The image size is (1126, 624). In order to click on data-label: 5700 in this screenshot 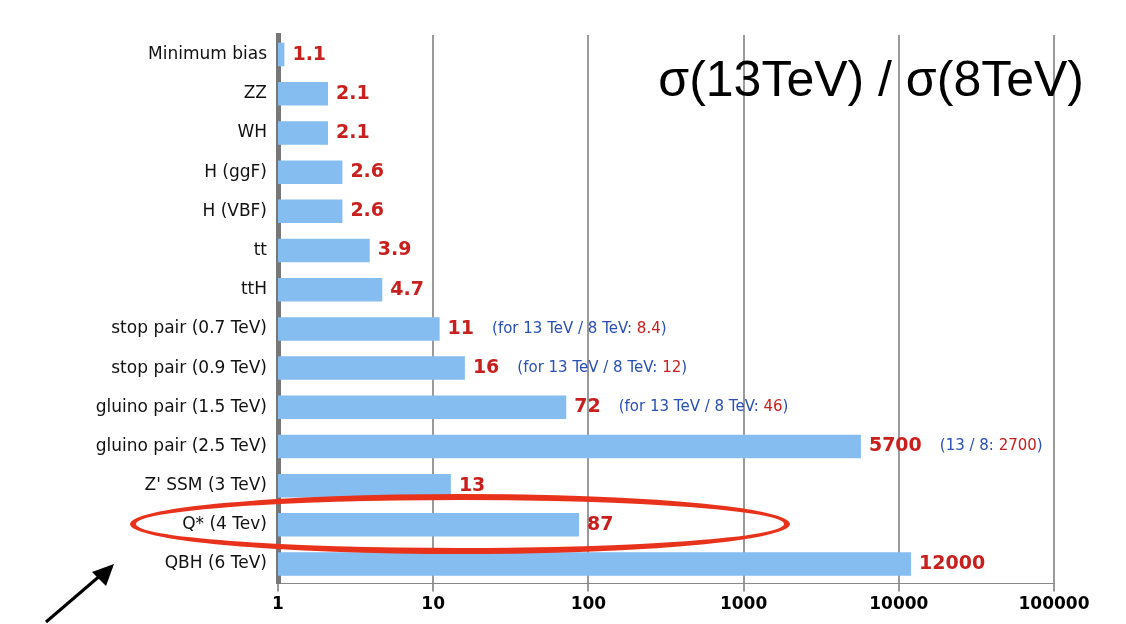, I will do `click(895, 444)`.